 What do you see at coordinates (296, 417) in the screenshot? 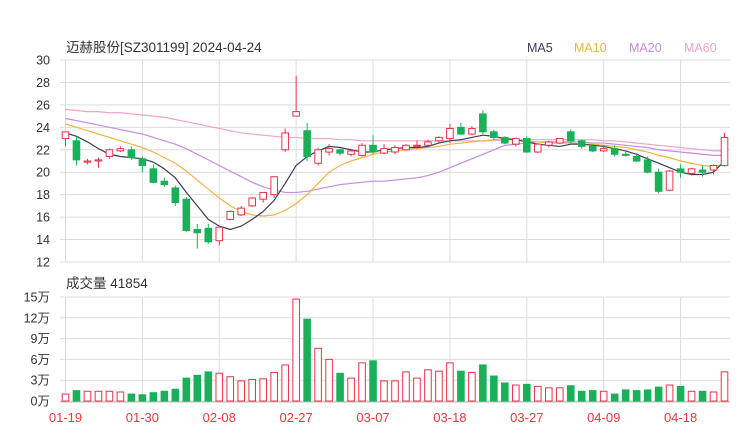
I see `date-tick-label: 02-27` at bounding box center [296, 417].